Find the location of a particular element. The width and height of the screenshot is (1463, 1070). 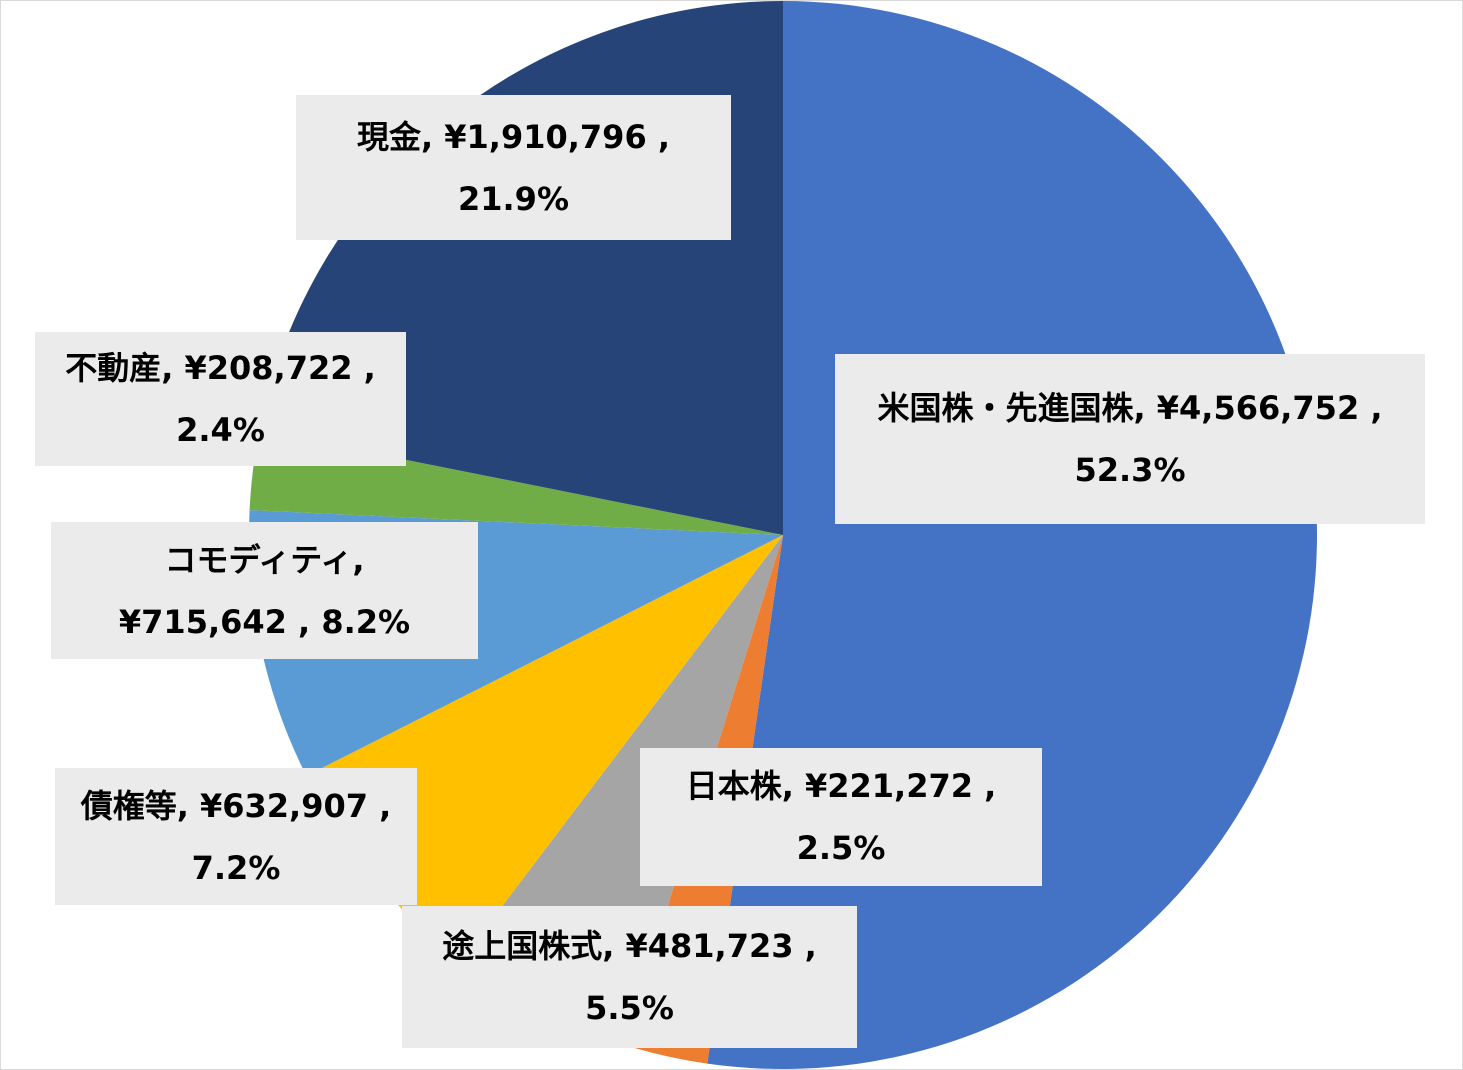

data-label-bonds: 債権等, ¥632,907 , 7.2% is located at coordinates (236, 836).